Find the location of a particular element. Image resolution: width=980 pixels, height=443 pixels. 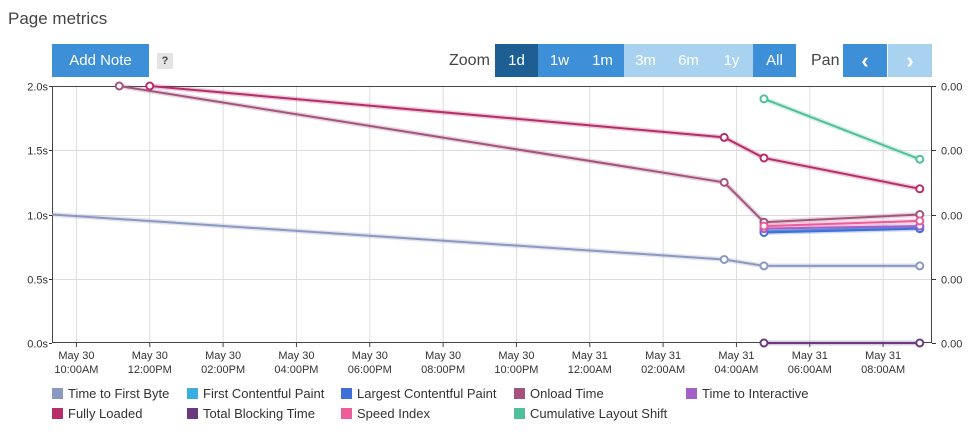

legend-item: Largest Contentful Paint is located at coordinates (418, 394).